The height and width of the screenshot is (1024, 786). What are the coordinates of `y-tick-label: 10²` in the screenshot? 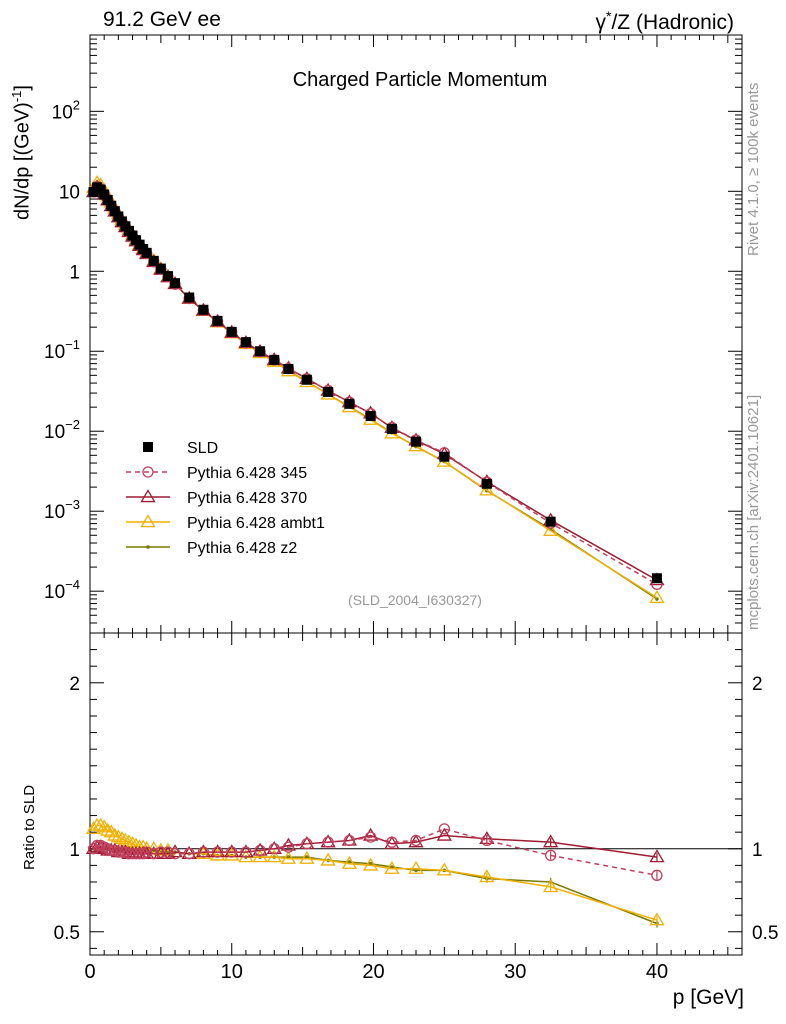 It's located at (66, 110).